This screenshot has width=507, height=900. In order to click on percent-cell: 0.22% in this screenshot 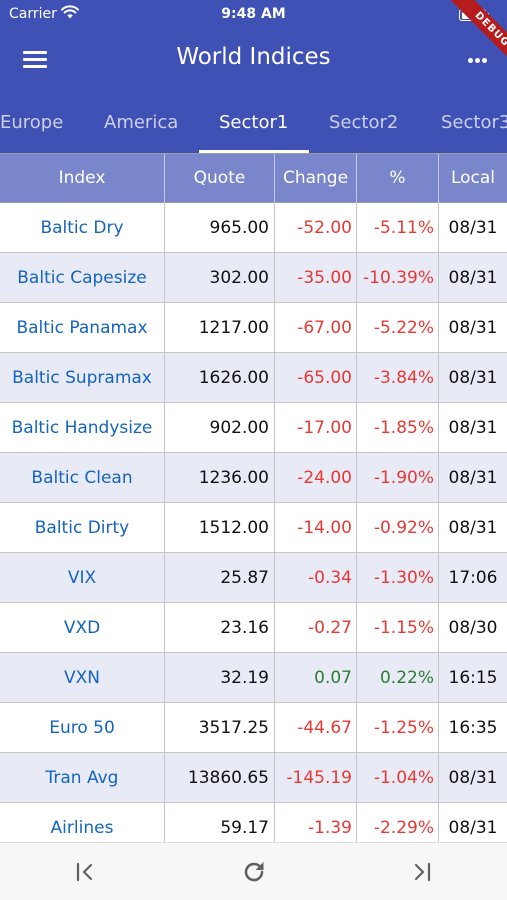, I will do `click(398, 678)`.